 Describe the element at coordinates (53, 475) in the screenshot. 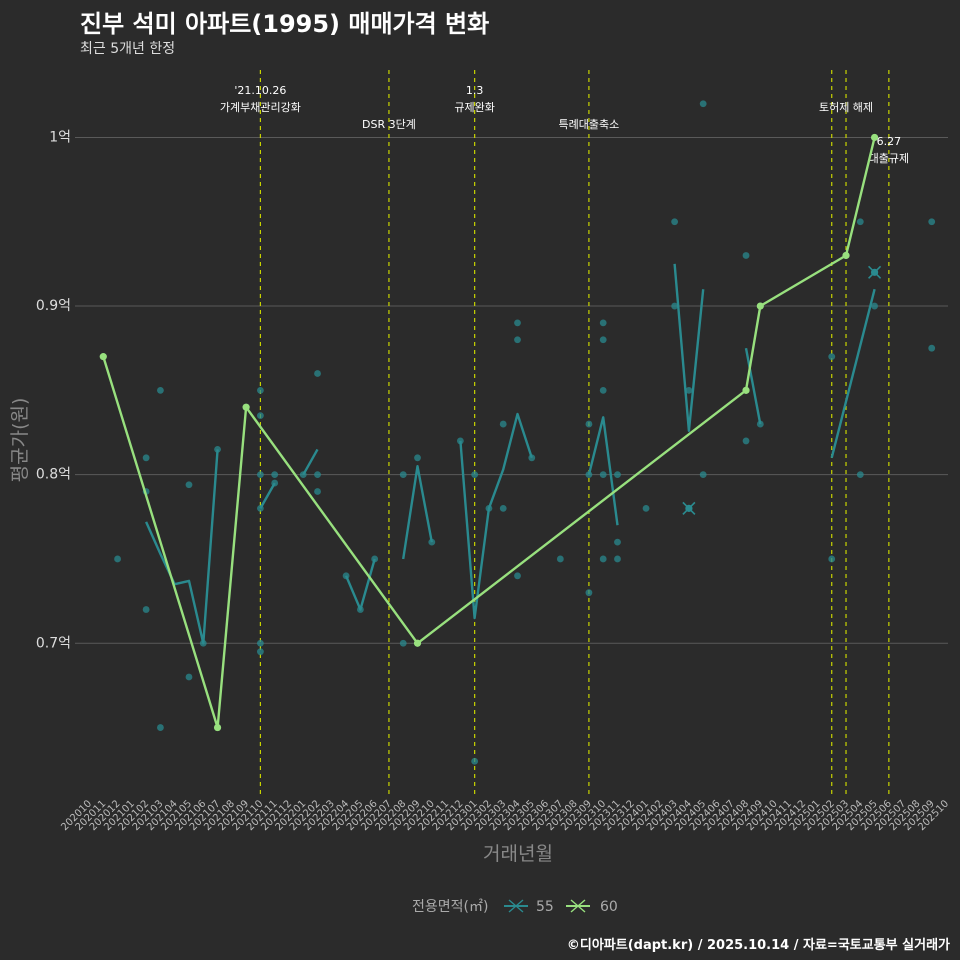

I see `y-tick-label: 0.8억` at that location.